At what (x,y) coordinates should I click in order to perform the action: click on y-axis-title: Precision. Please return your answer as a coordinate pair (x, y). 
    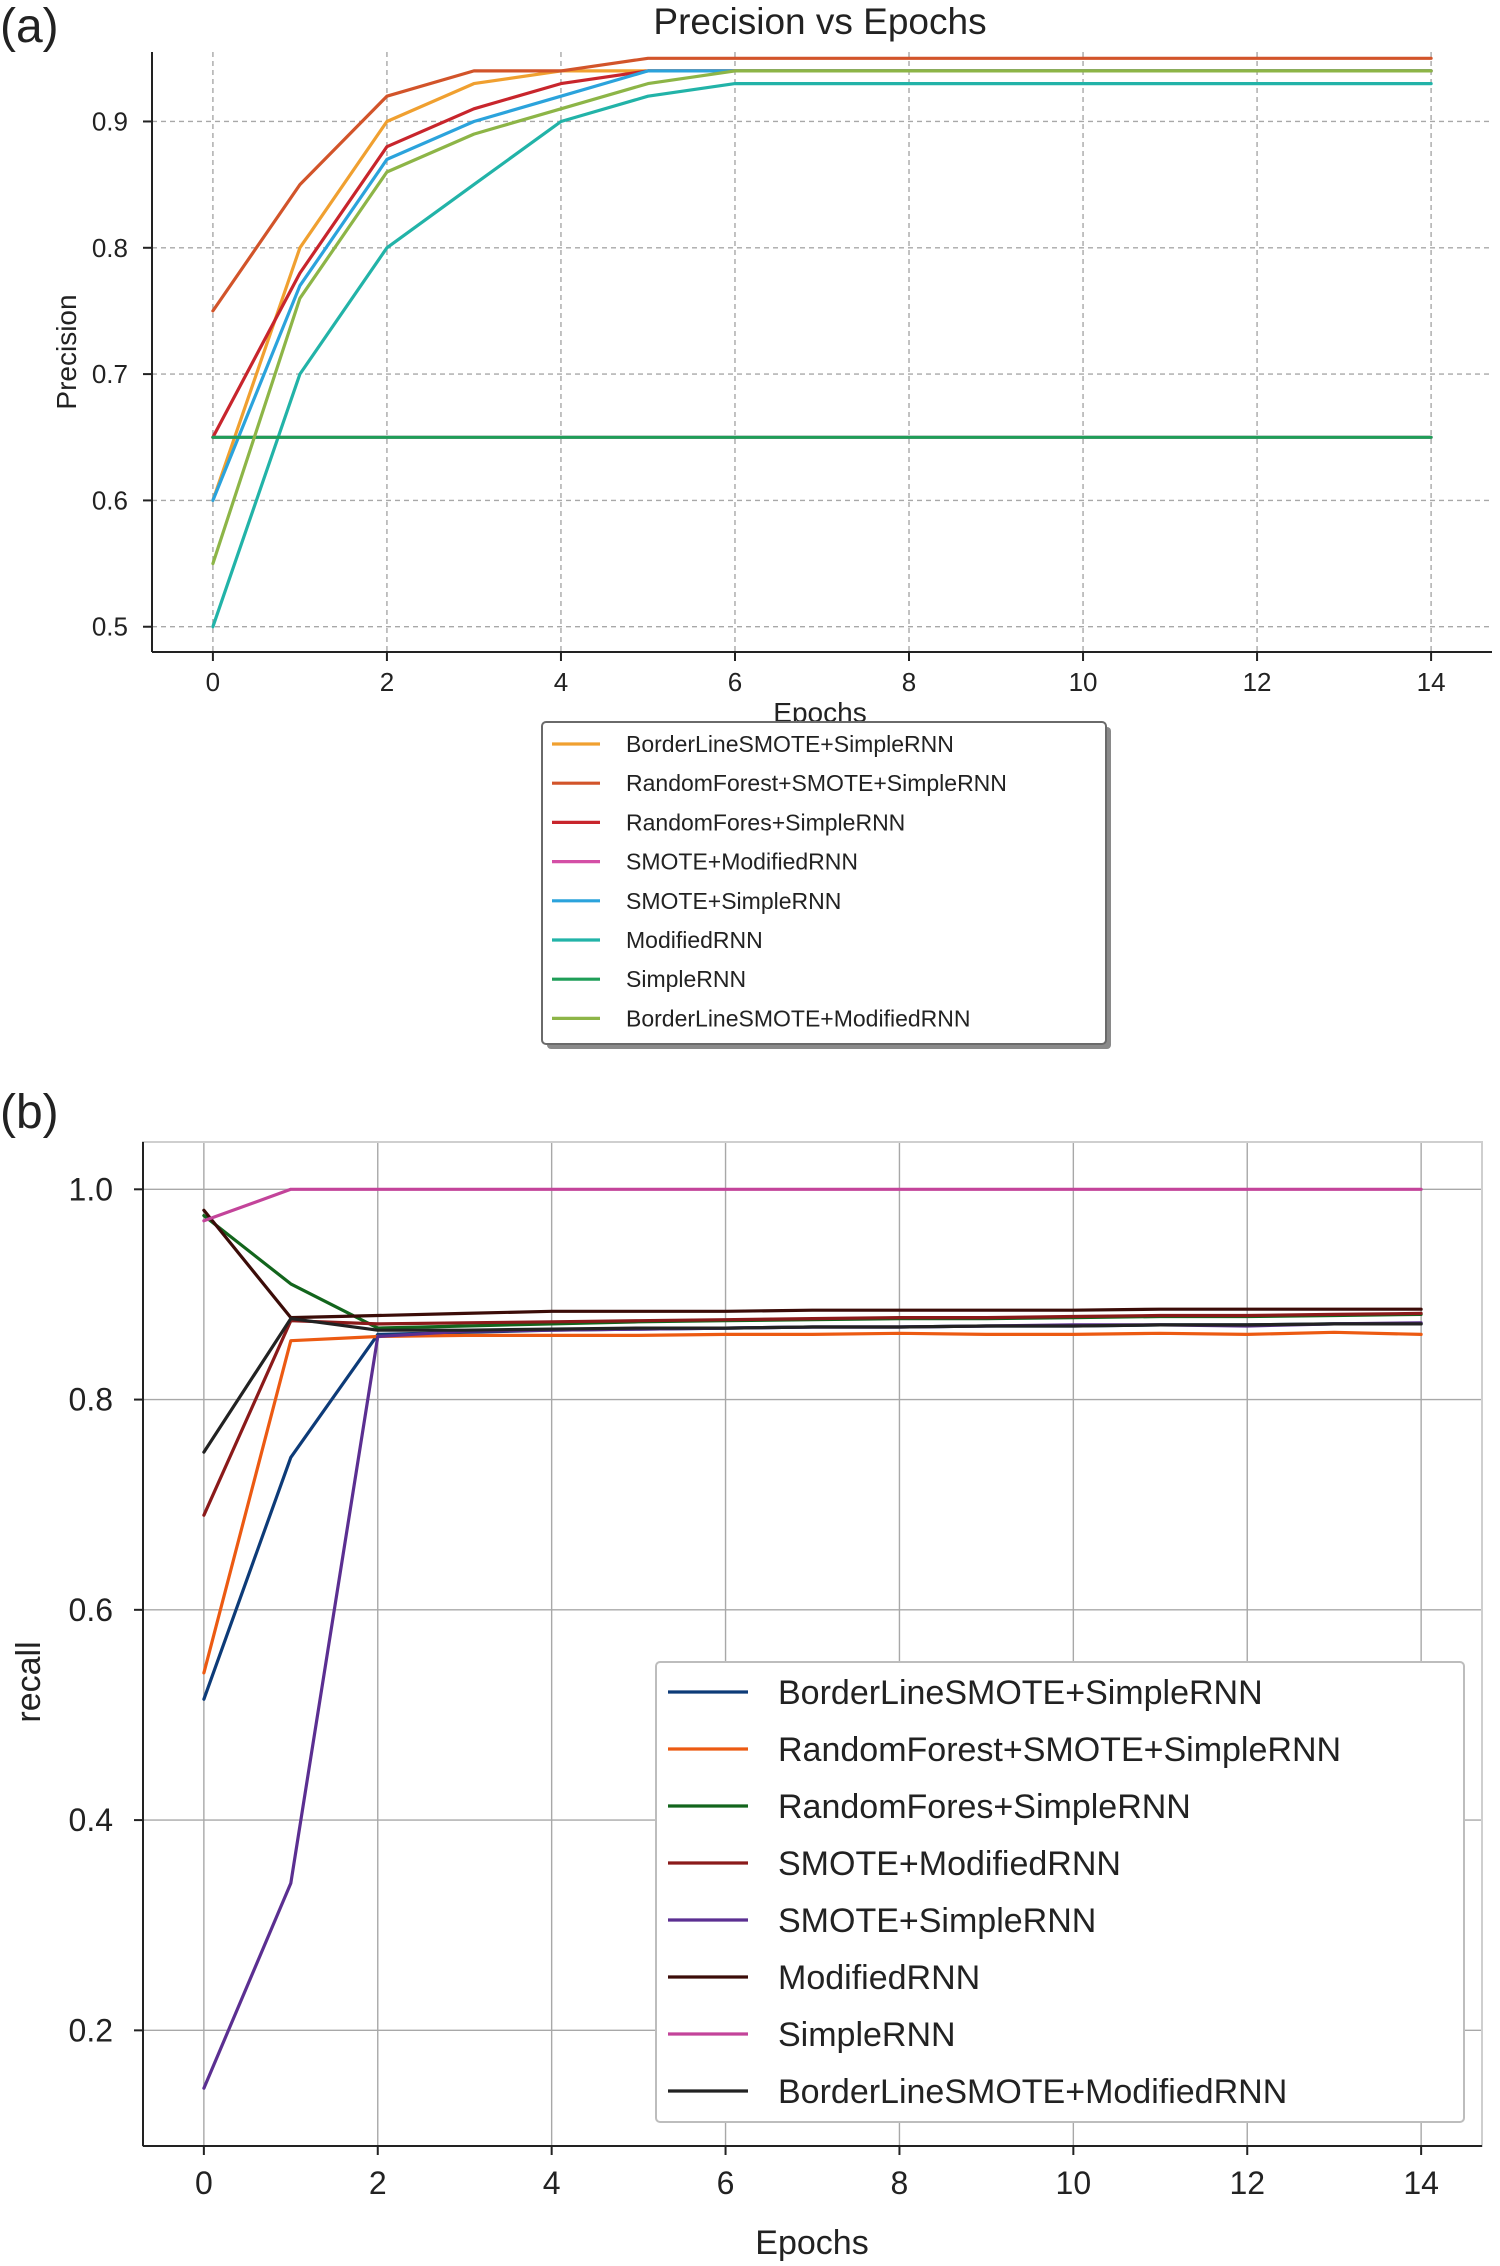
    Looking at the image, I should click on (66, 351).